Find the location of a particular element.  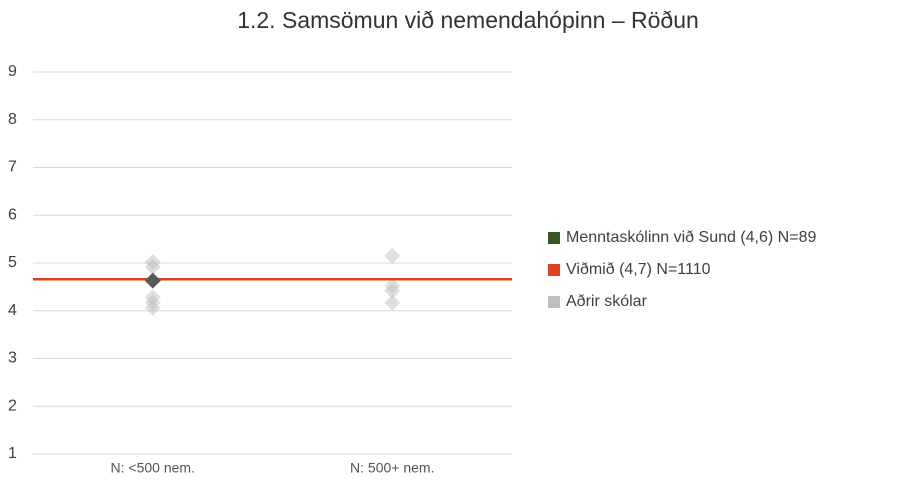

y-tick-label: 8 is located at coordinates (12, 119).